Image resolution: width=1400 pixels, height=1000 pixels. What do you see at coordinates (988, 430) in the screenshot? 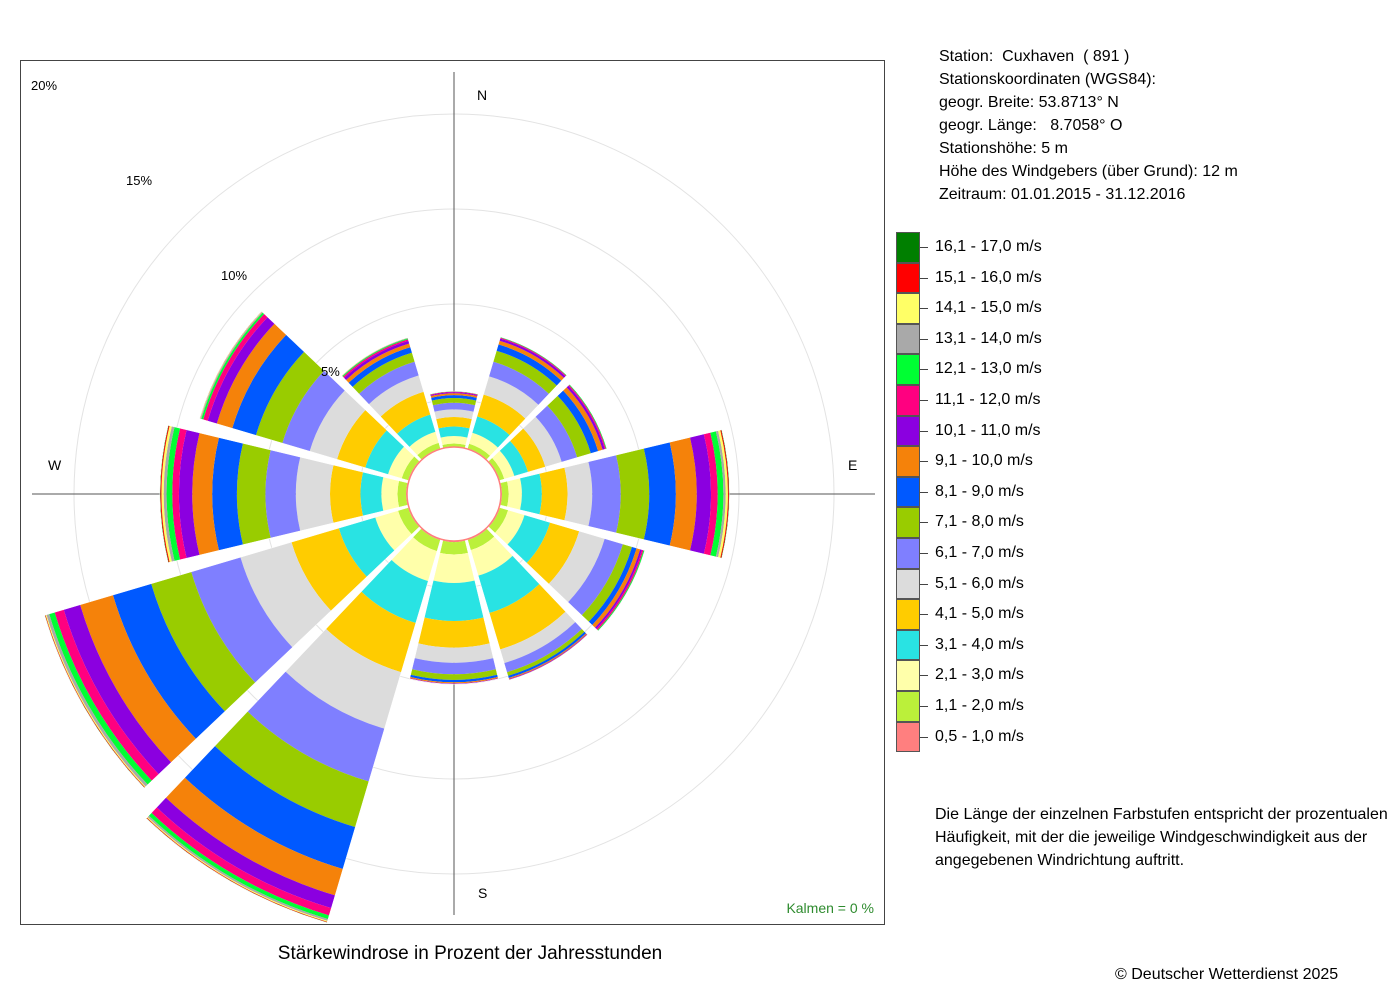
I see `legend-label: 10,1 - 11,0 m/s` at bounding box center [988, 430].